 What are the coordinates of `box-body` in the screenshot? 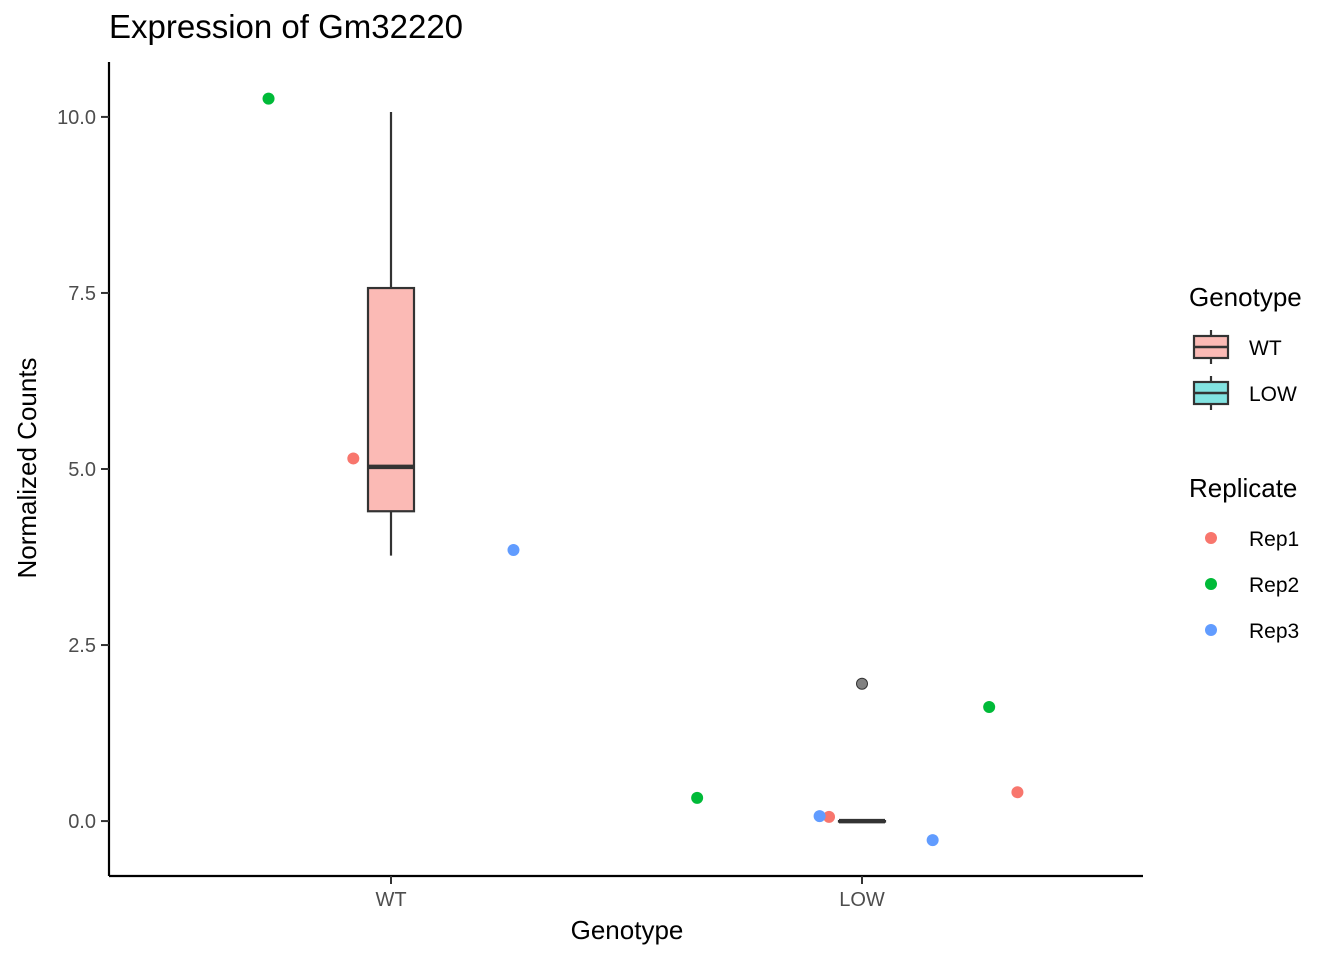 It's located at (391, 399).